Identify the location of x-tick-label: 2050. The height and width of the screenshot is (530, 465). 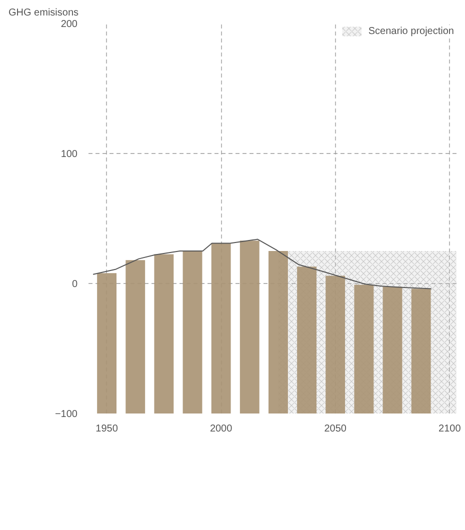
(335, 429).